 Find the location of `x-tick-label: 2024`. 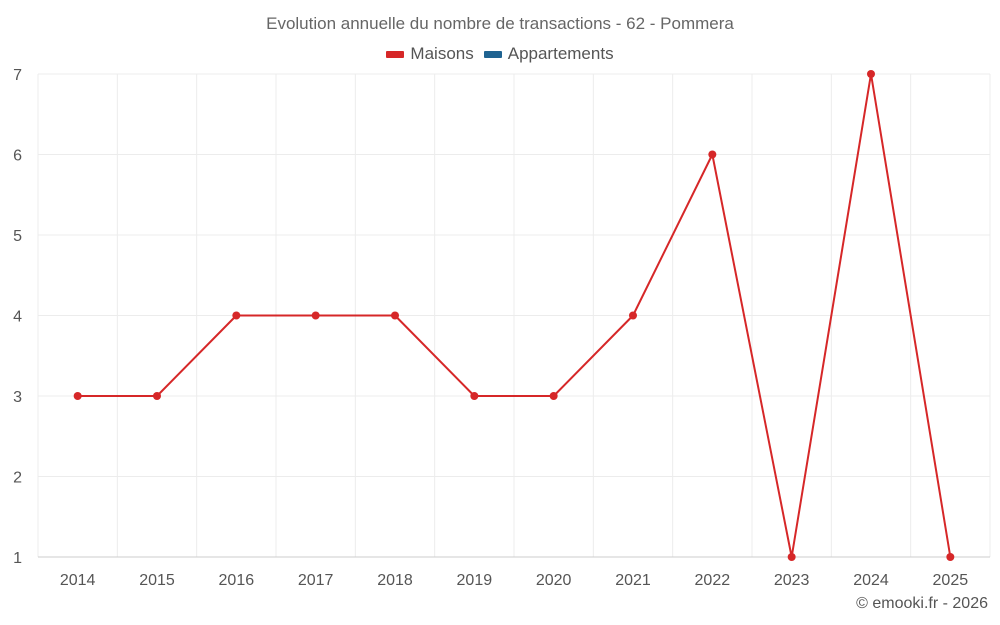

x-tick-label: 2024 is located at coordinates (871, 580).